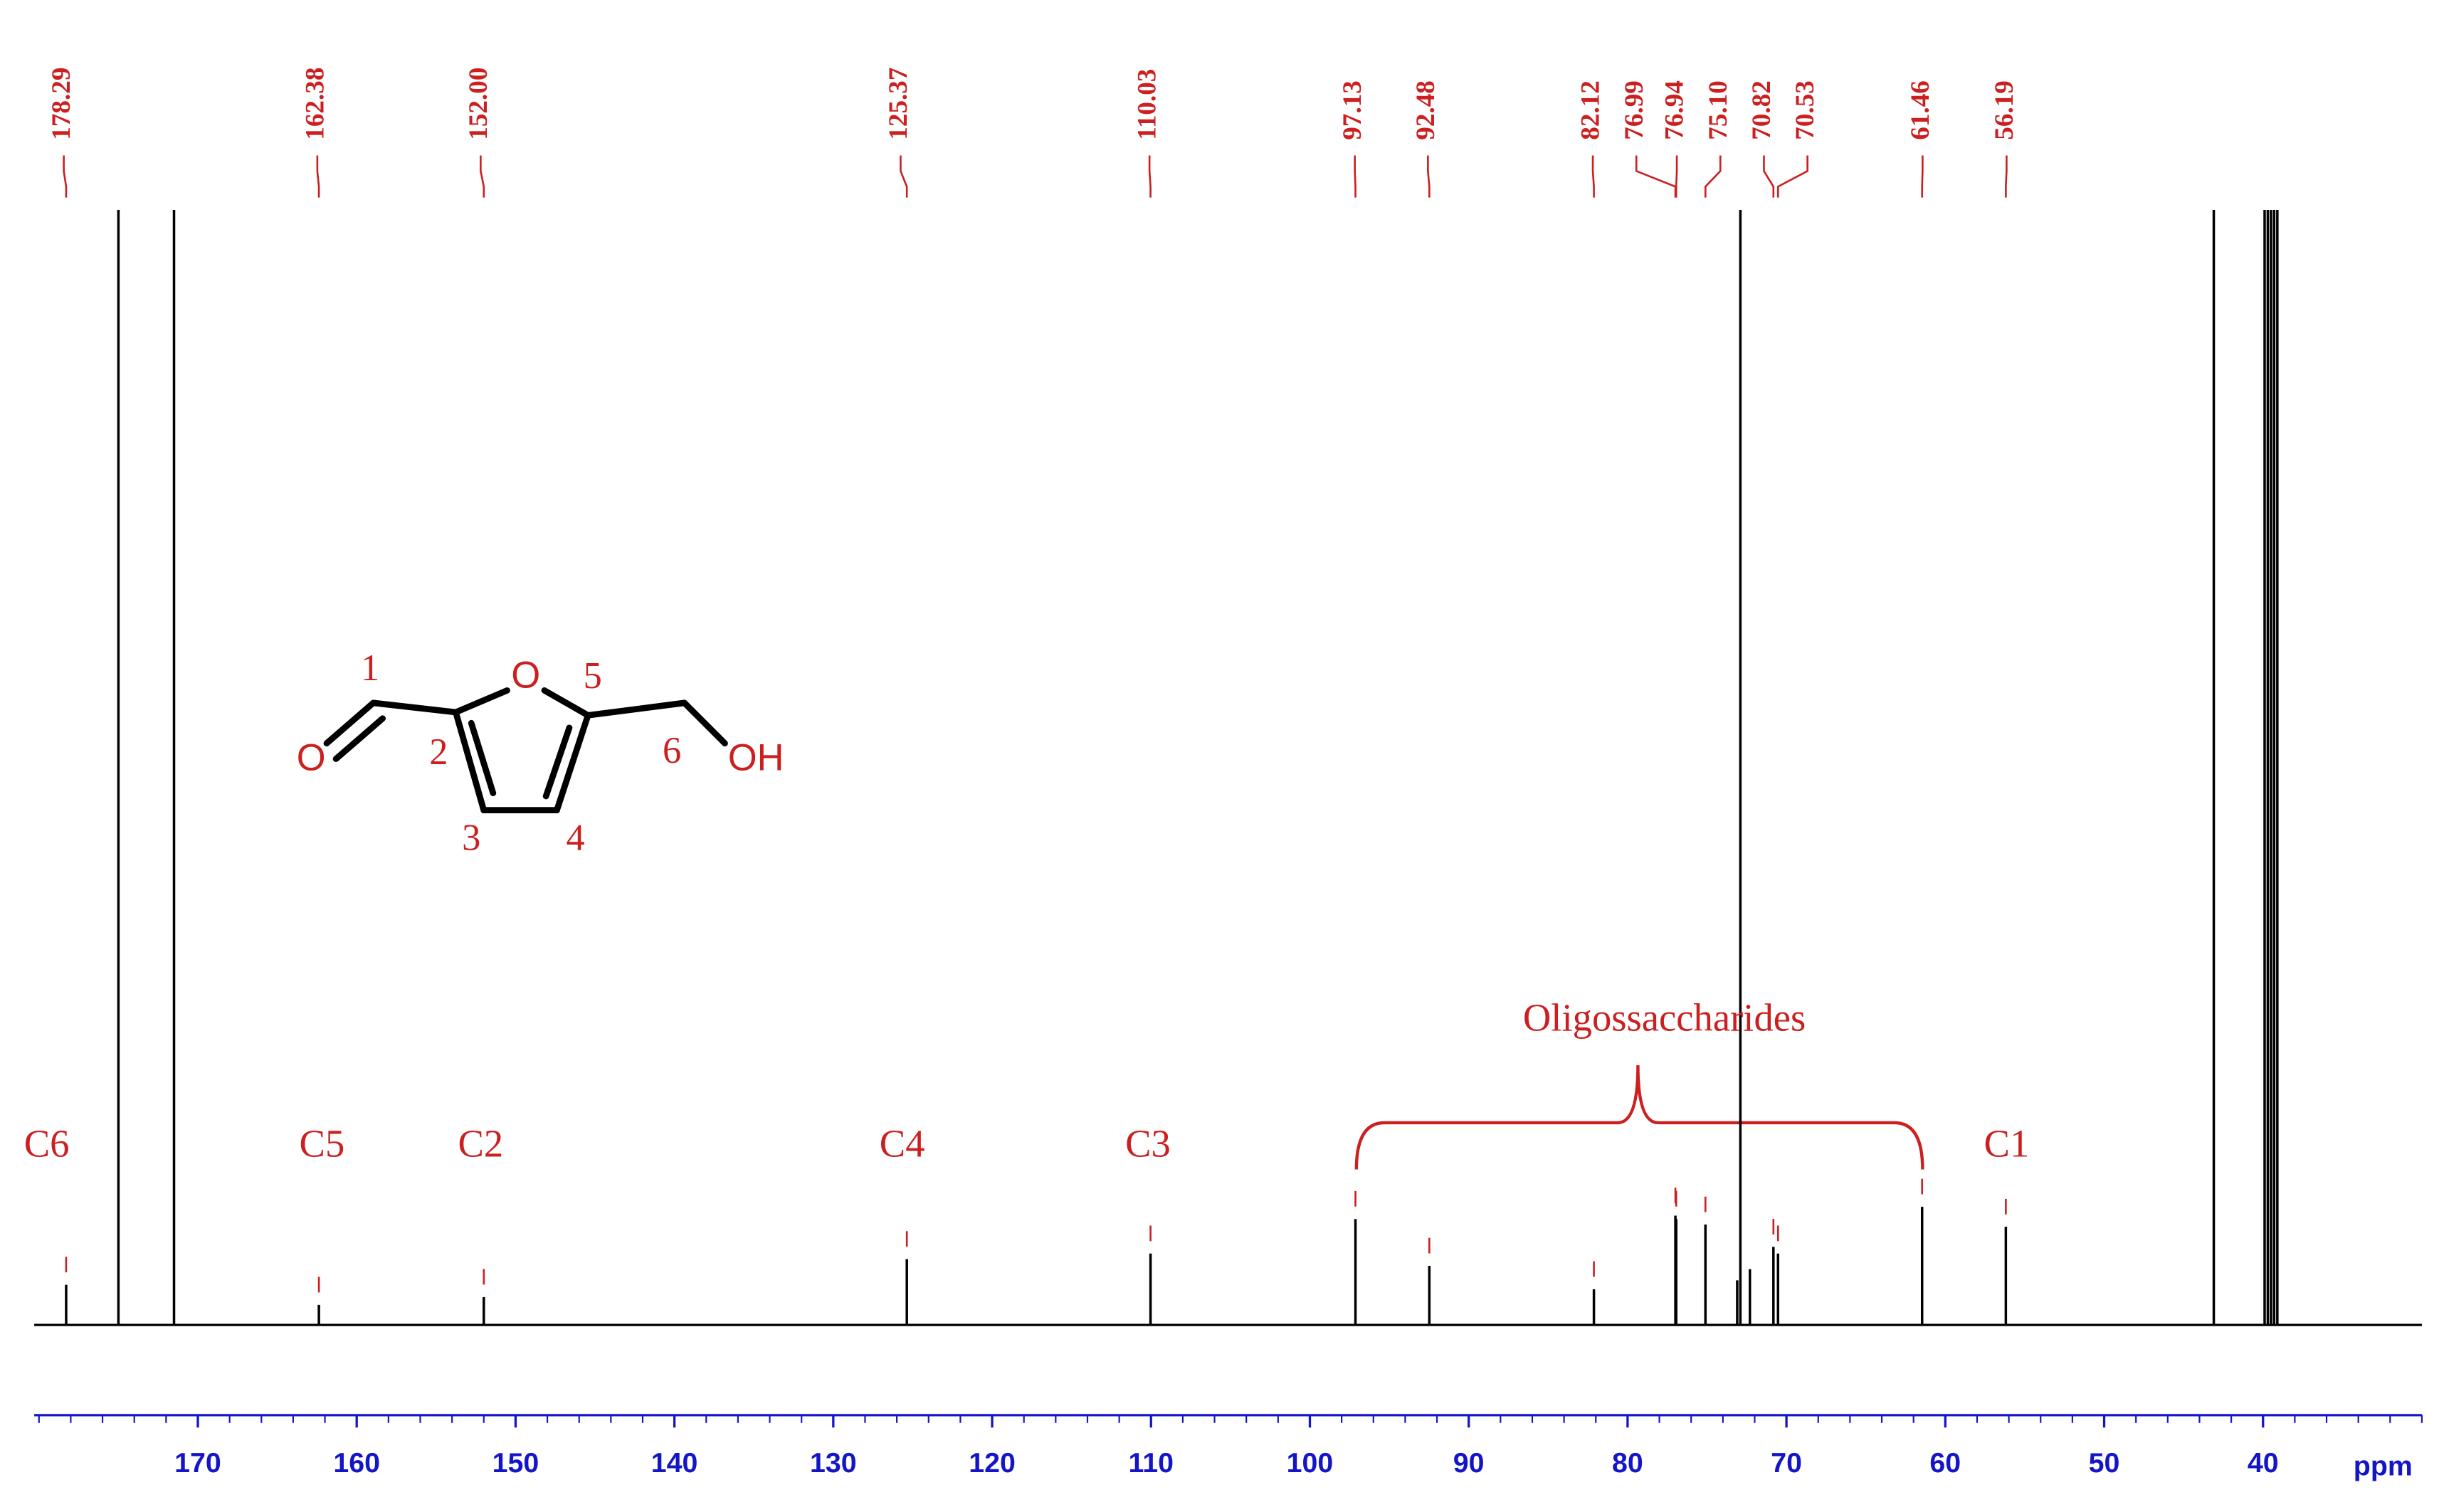  What do you see at coordinates (2383, 1466) in the screenshot?
I see `x-axis-label: ppm` at bounding box center [2383, 1466].